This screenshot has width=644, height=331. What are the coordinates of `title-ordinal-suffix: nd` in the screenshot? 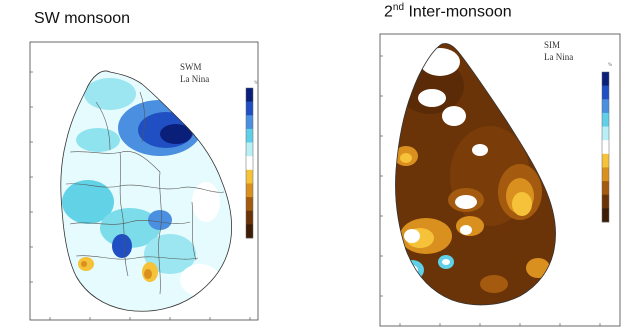 It's located at (398, 7).